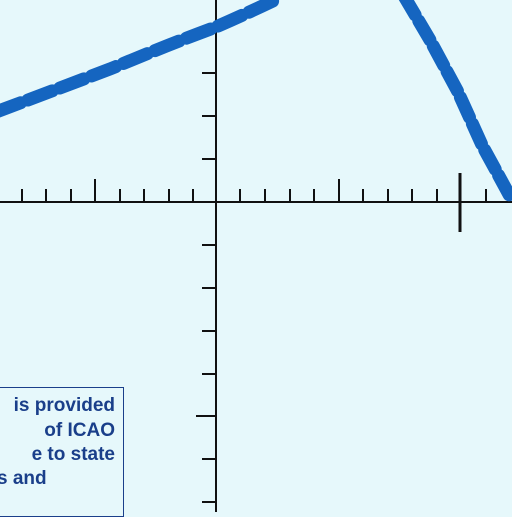  I want to click on right-dashed-curve, so click(458, 100).